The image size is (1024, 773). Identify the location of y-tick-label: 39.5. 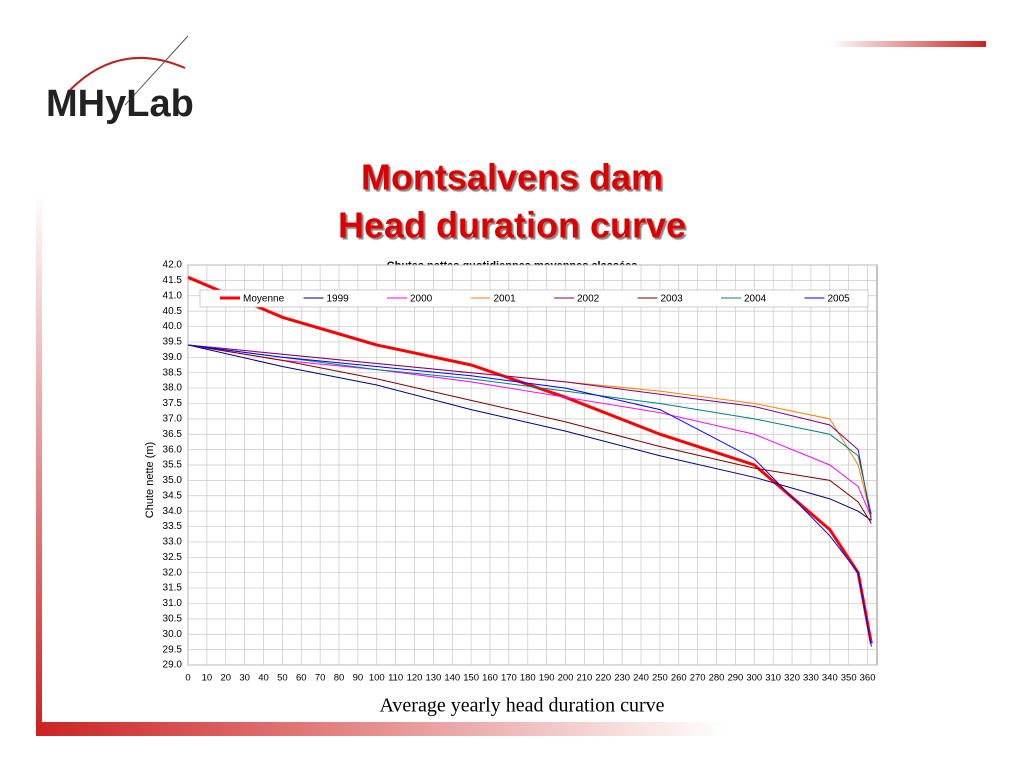
(173, 342).